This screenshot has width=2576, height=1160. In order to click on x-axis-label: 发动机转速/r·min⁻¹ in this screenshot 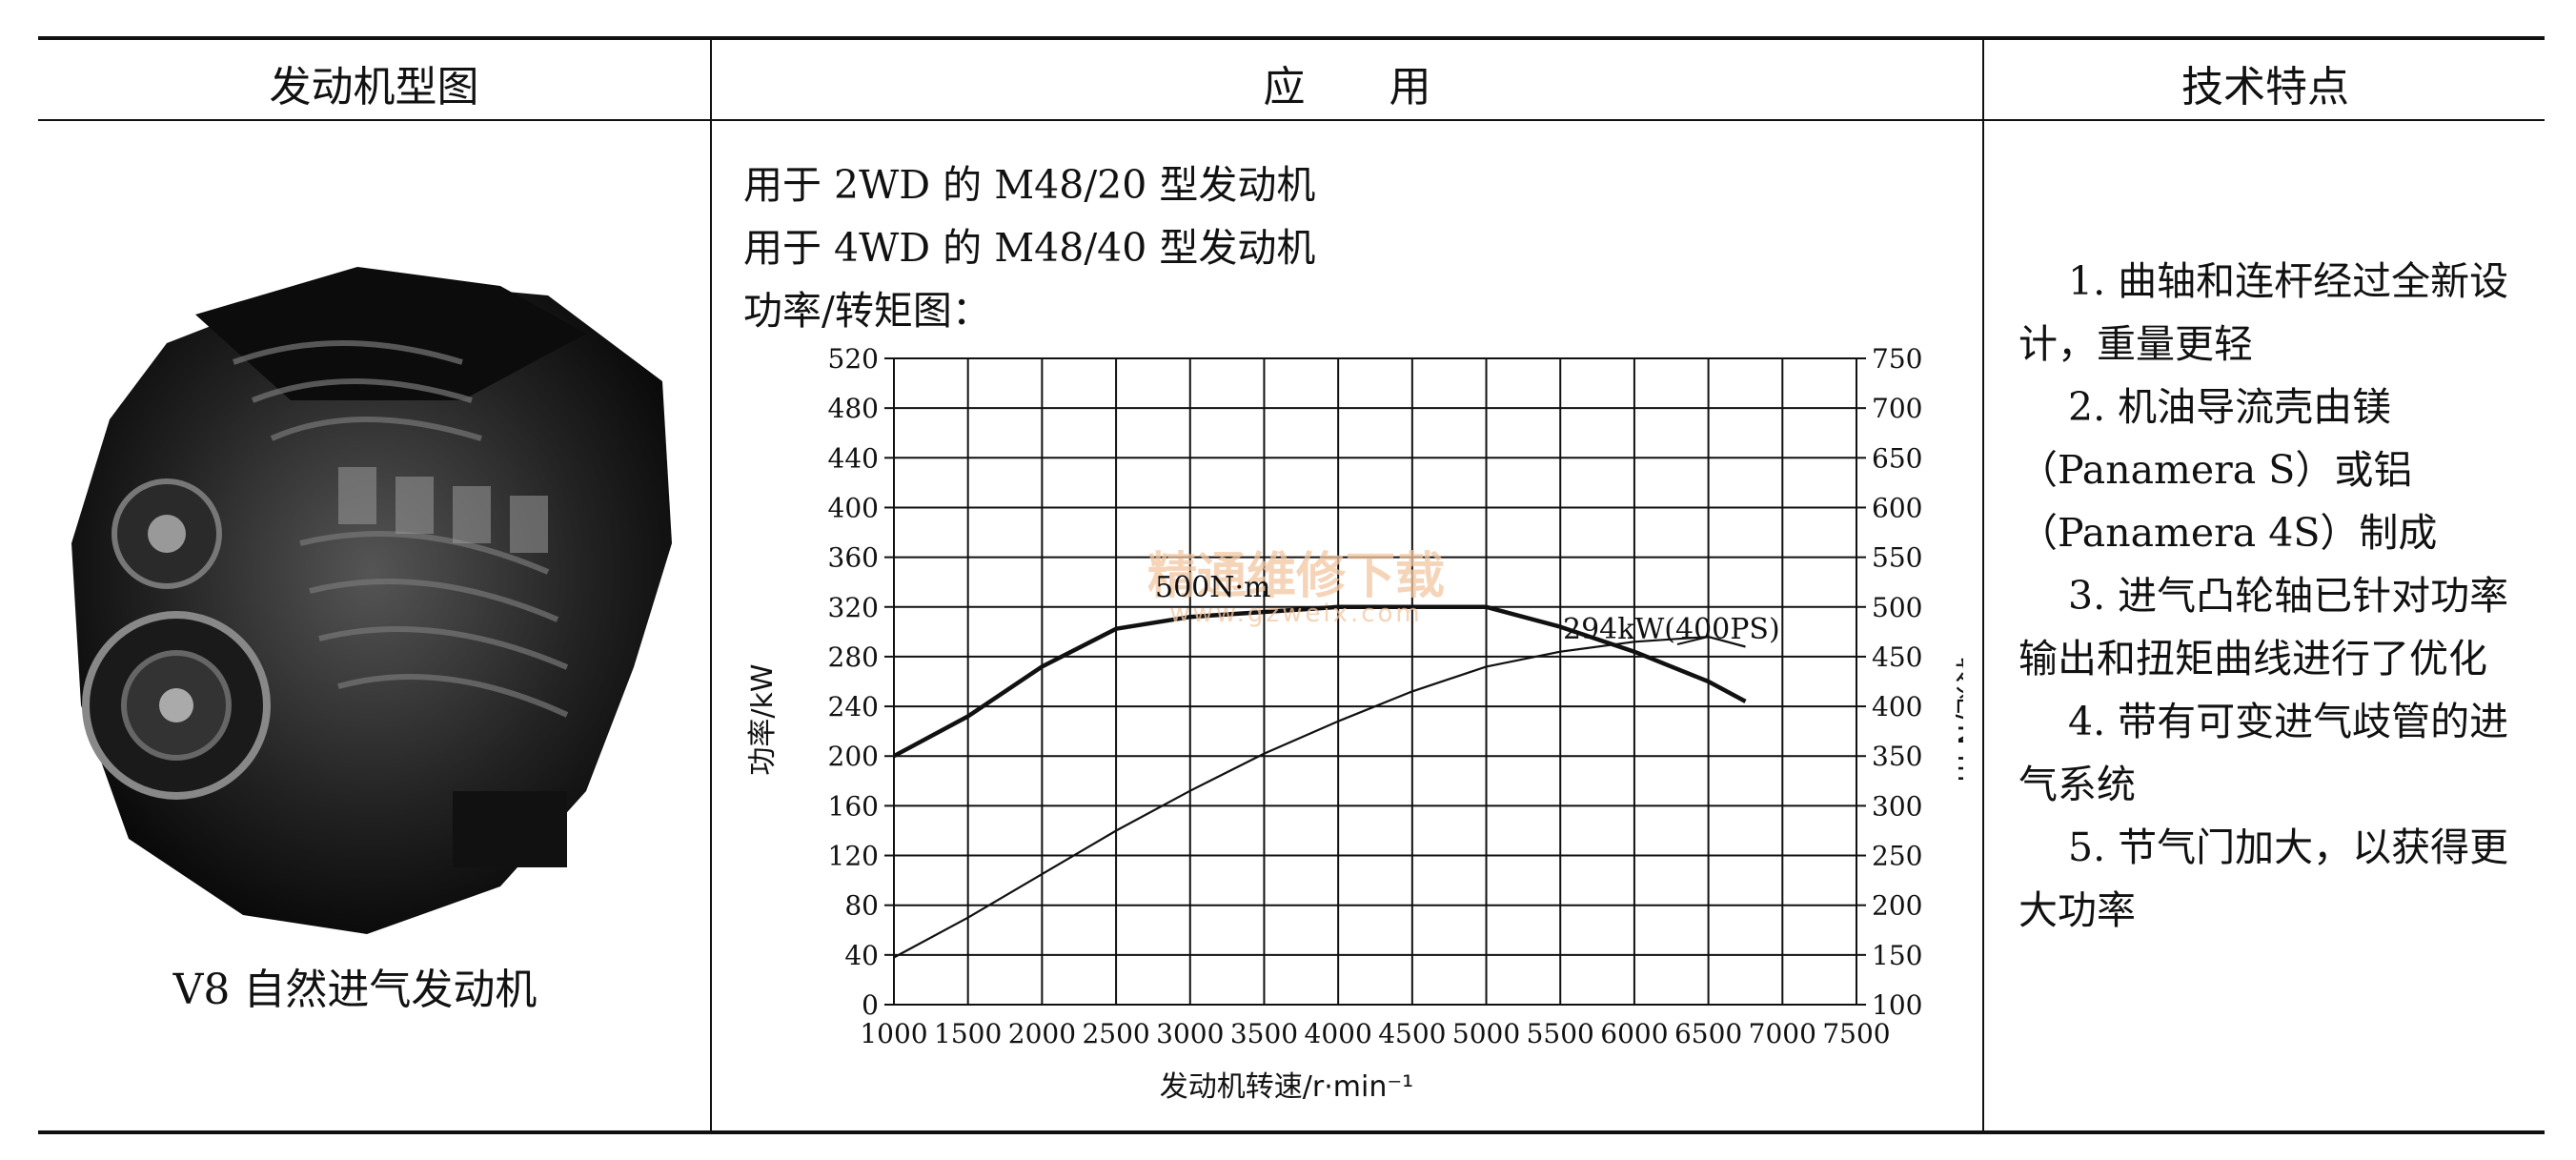, I will do `click(1286, 1087)`.